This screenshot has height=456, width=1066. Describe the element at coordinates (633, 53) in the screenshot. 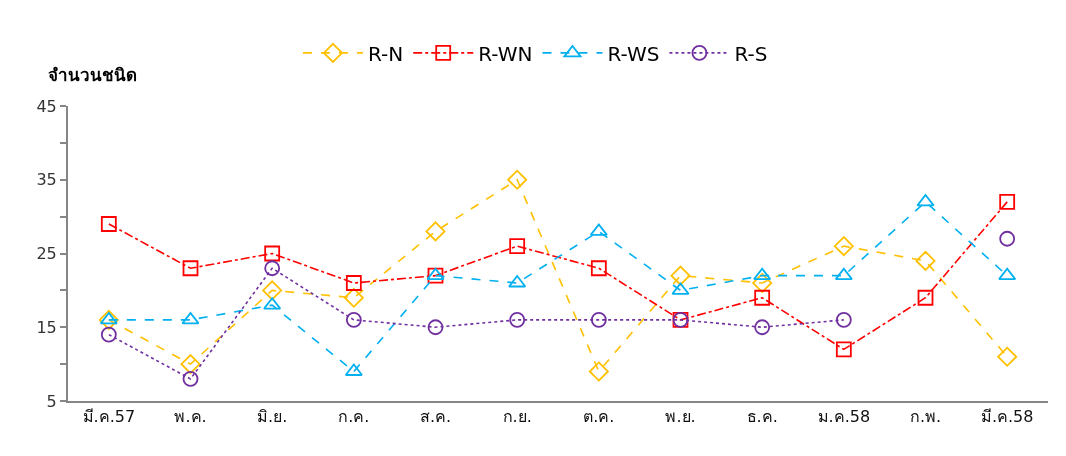

I see `legend-label: R-WS` at that location.